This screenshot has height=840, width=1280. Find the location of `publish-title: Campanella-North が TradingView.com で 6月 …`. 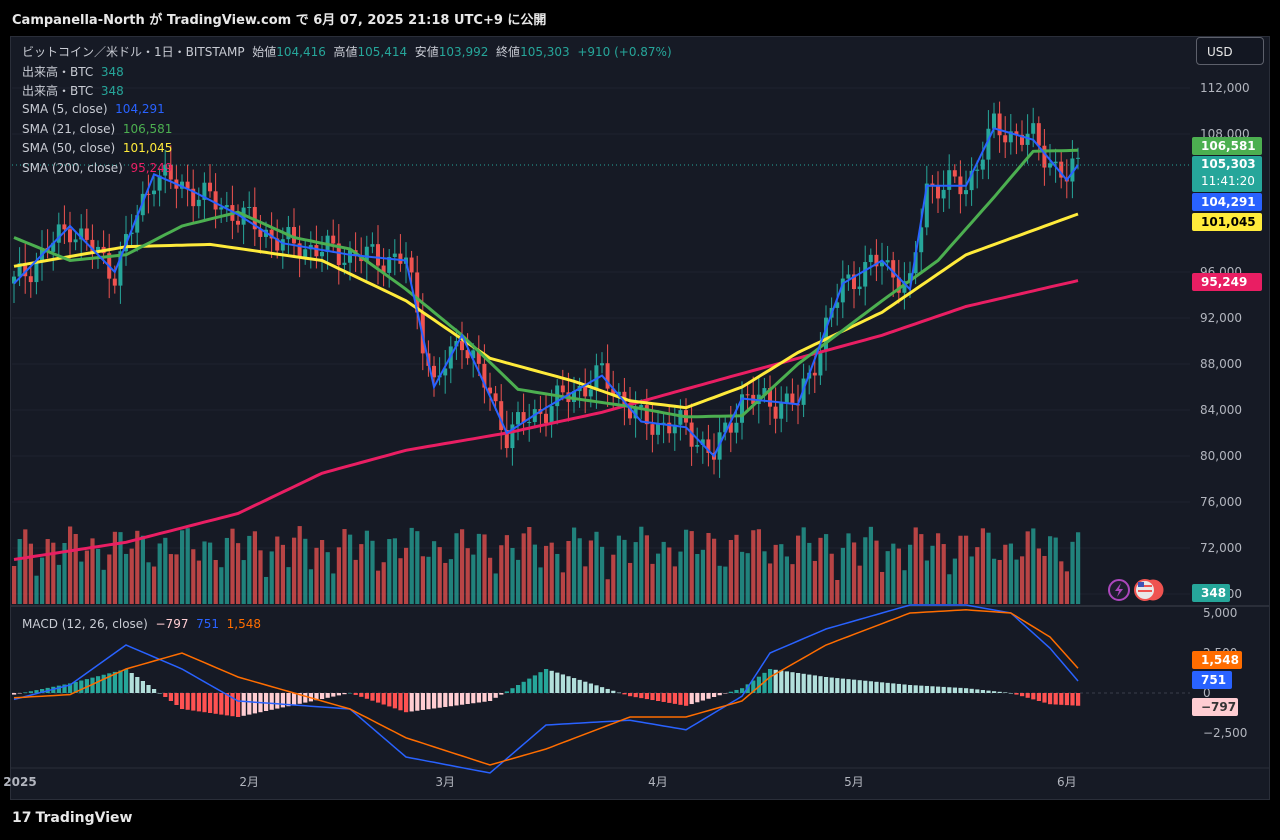

publish-title: Campanella-North が TradingView.com で 6月 … is located at coordinates (279, 20).